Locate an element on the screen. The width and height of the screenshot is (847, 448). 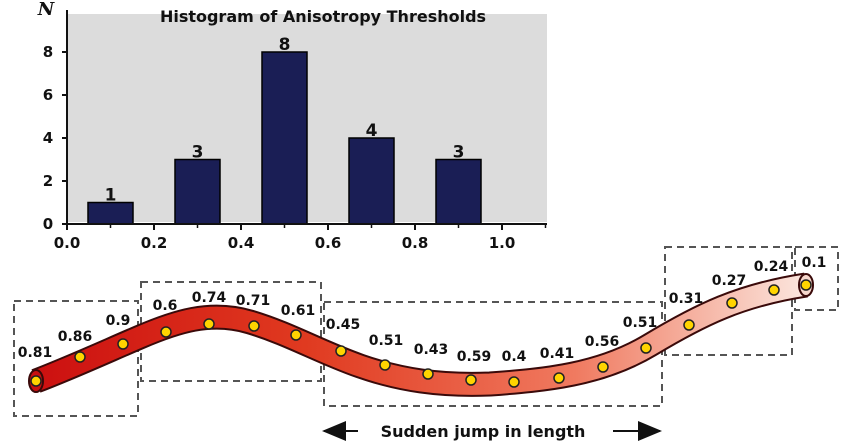
y-tick-label: 0 is located at coordinates (48, 224).